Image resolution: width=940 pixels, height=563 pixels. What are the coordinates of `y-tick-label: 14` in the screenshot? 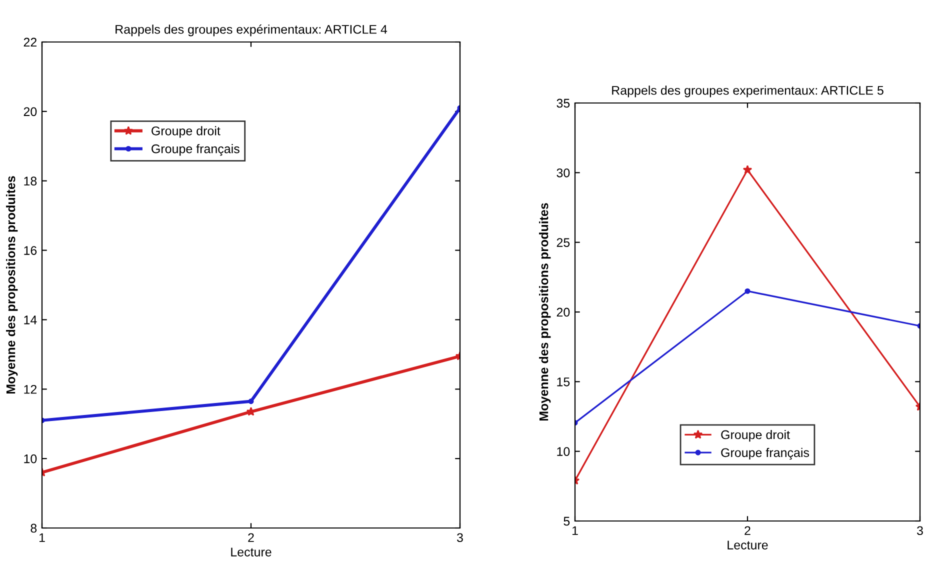 It's located at (30, 320).